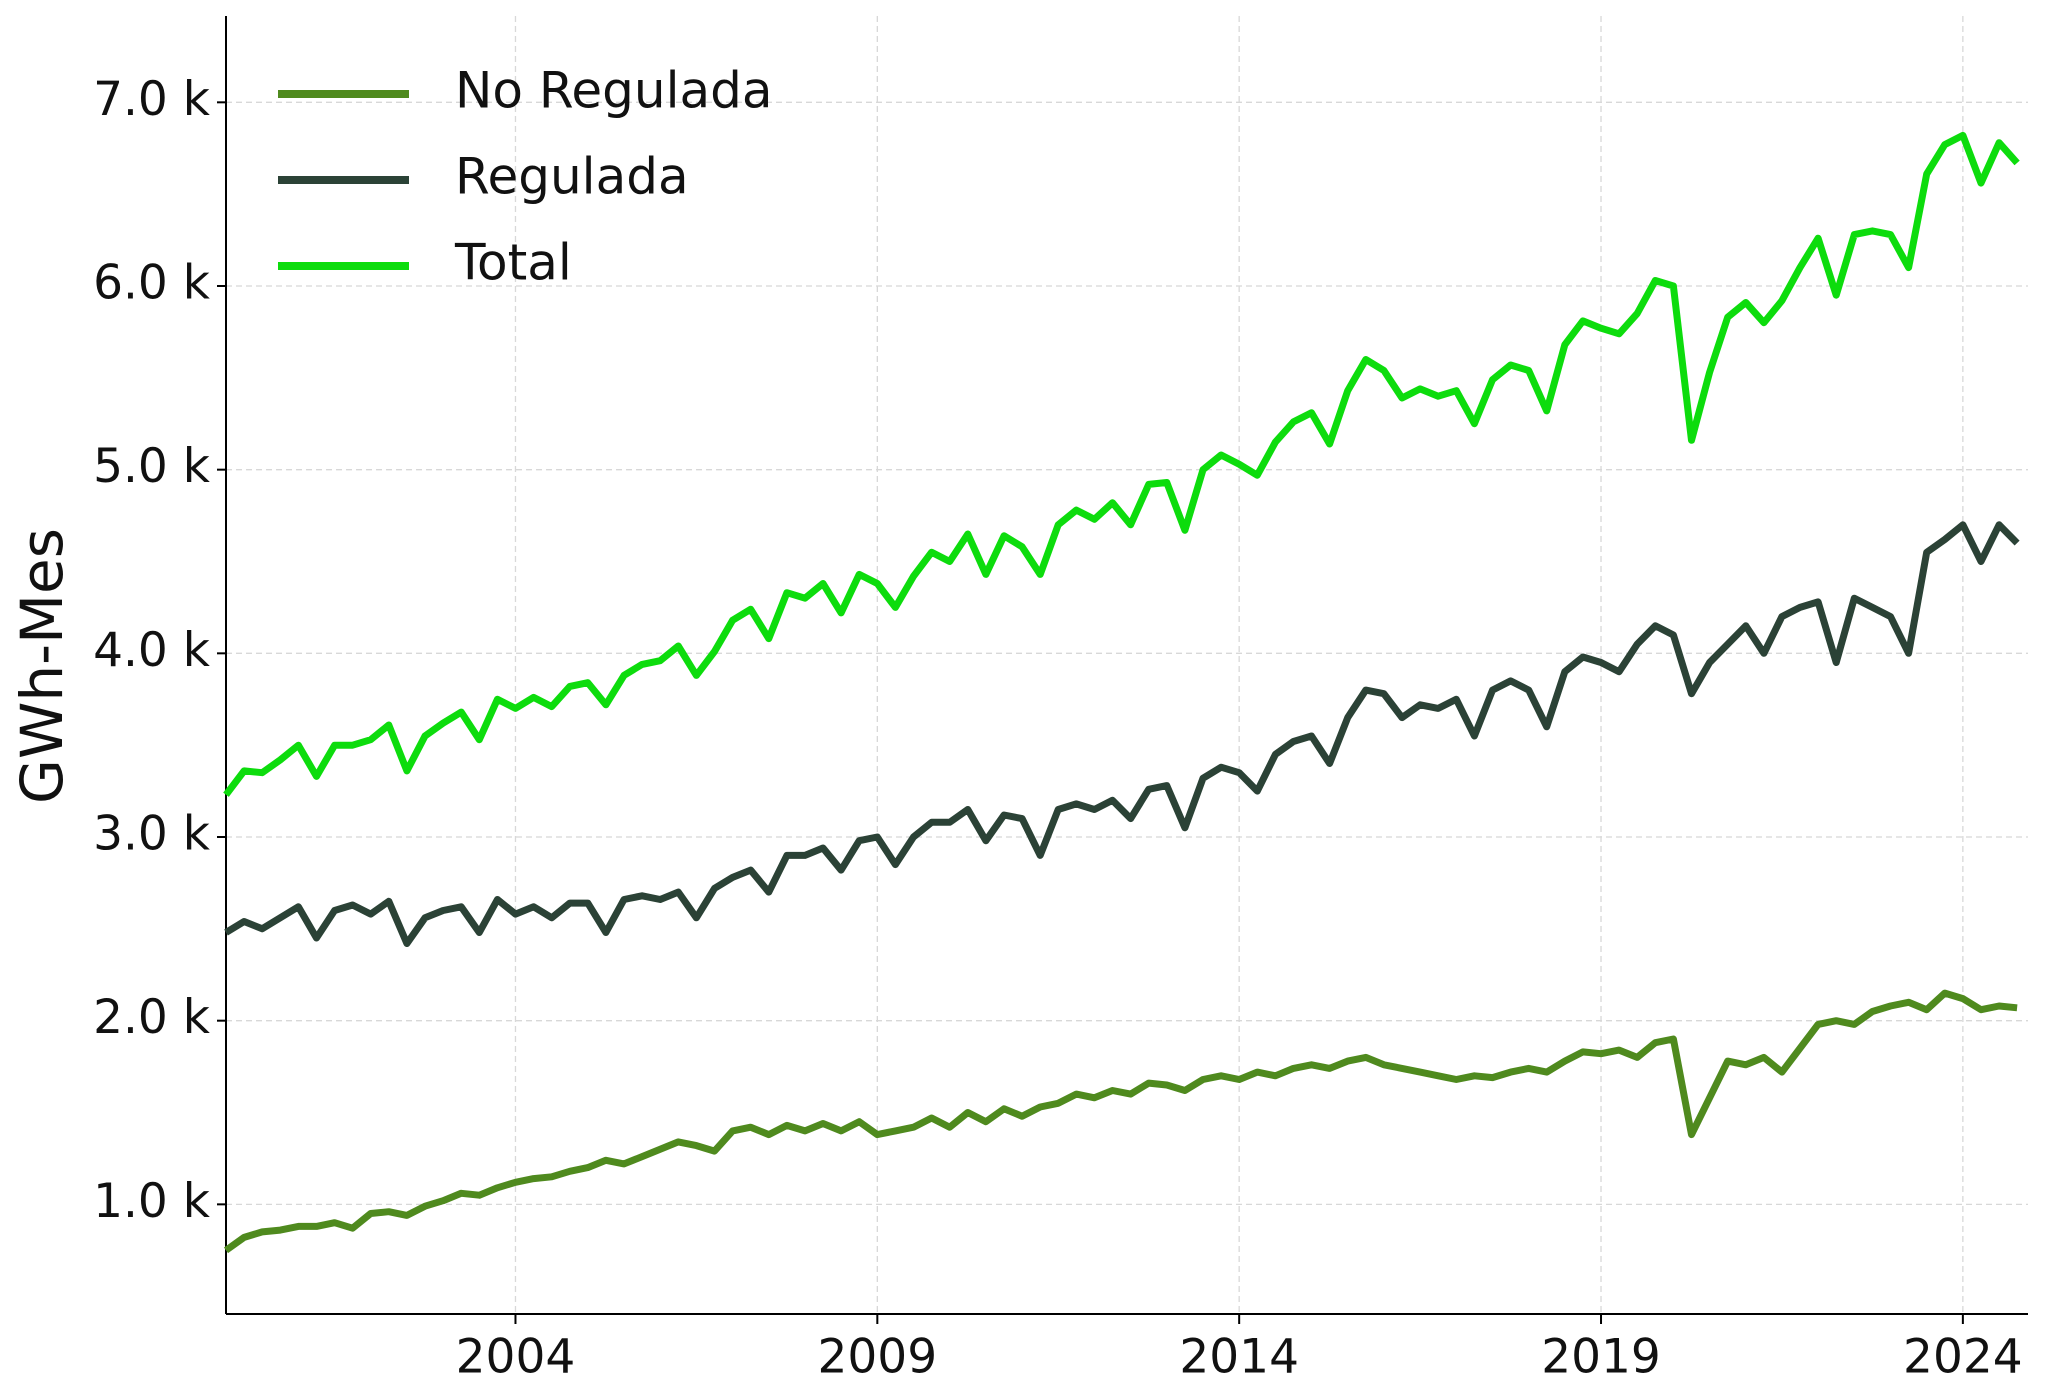 The image size is (2048, 1396). What do you see at coordinates (152, 650) in the screenshot?
I see `y-tick-label: 4.0 k` at bounding box center [152, 650].